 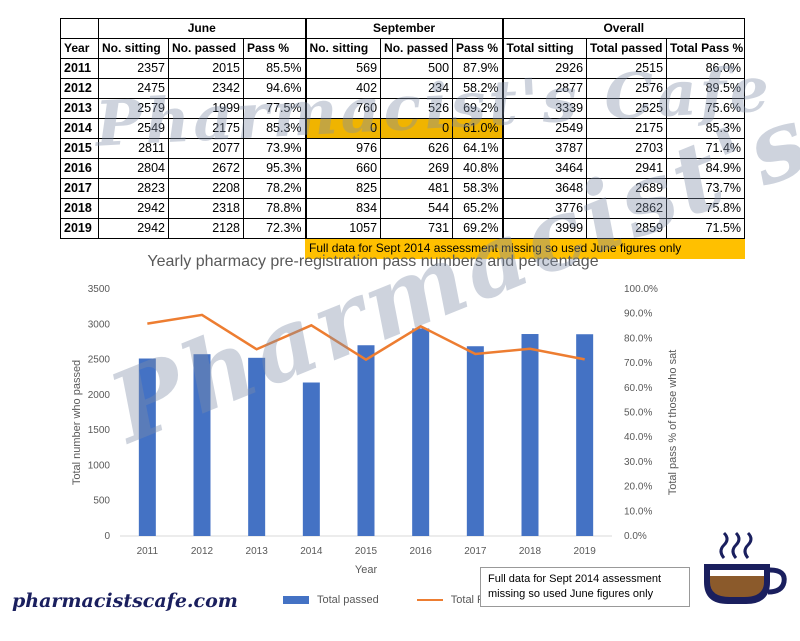 What do you see at coordinates (475, 551) in the screenshot?
I see `x-tick-label: 2017` at bounding box center [475, 551].